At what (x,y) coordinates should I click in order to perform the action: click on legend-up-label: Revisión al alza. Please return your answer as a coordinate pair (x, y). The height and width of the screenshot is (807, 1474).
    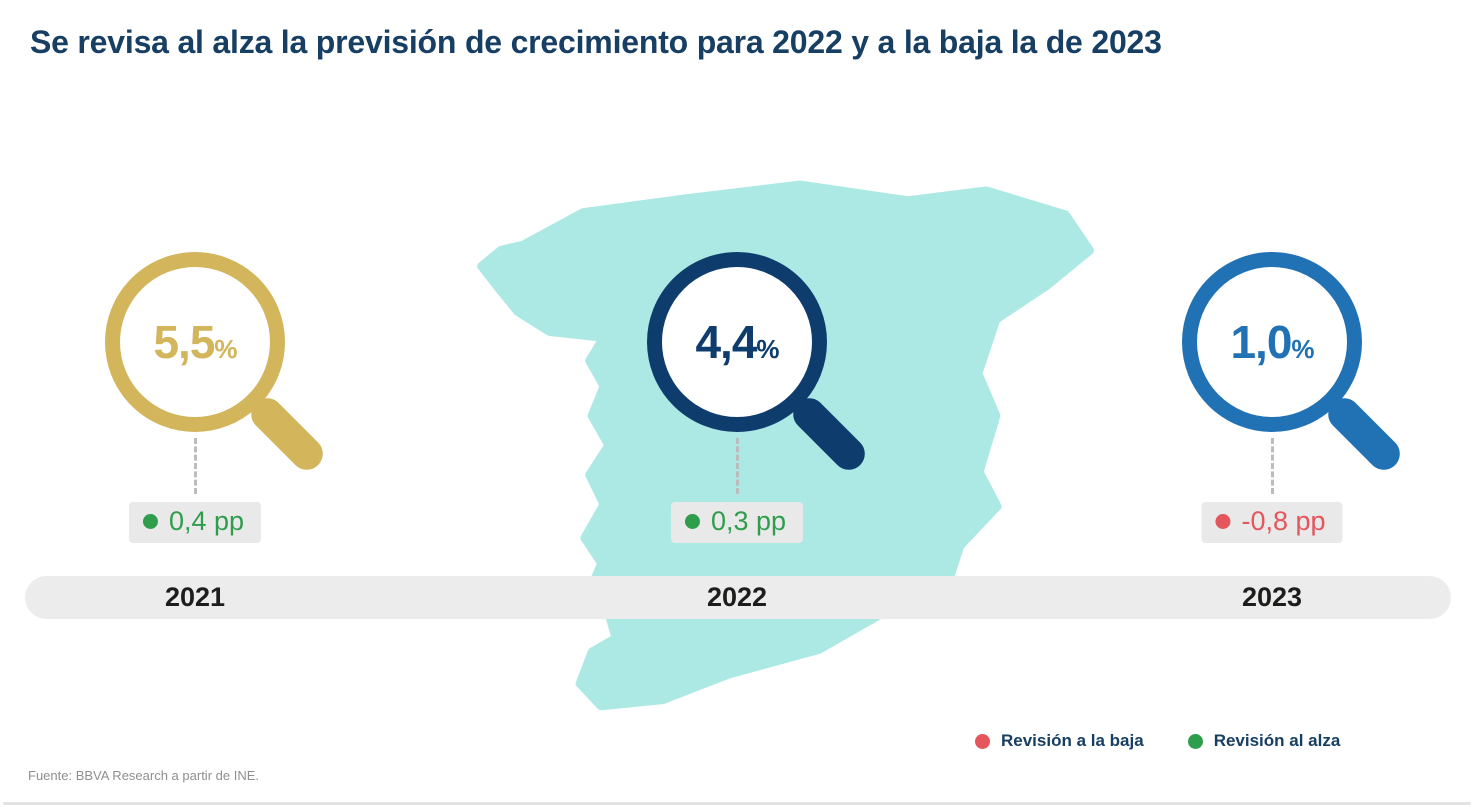
    Looking at the image, I should click on (1277, 740).